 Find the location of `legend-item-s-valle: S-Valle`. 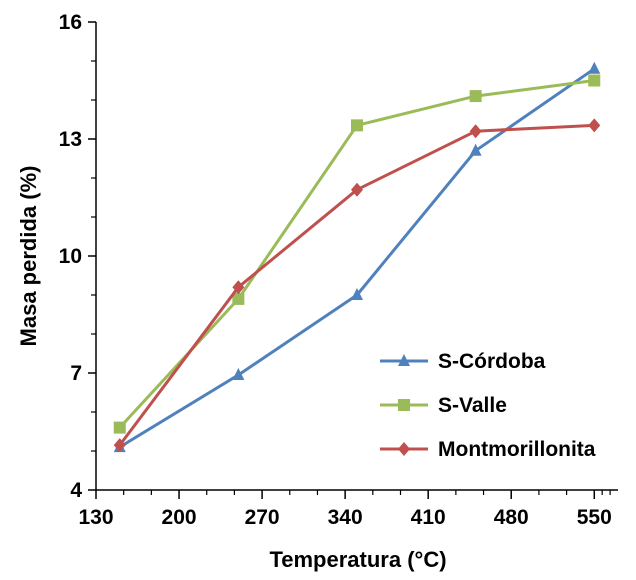

legend-item-s-valle: S-Valle is located at coordinates (443, 405).